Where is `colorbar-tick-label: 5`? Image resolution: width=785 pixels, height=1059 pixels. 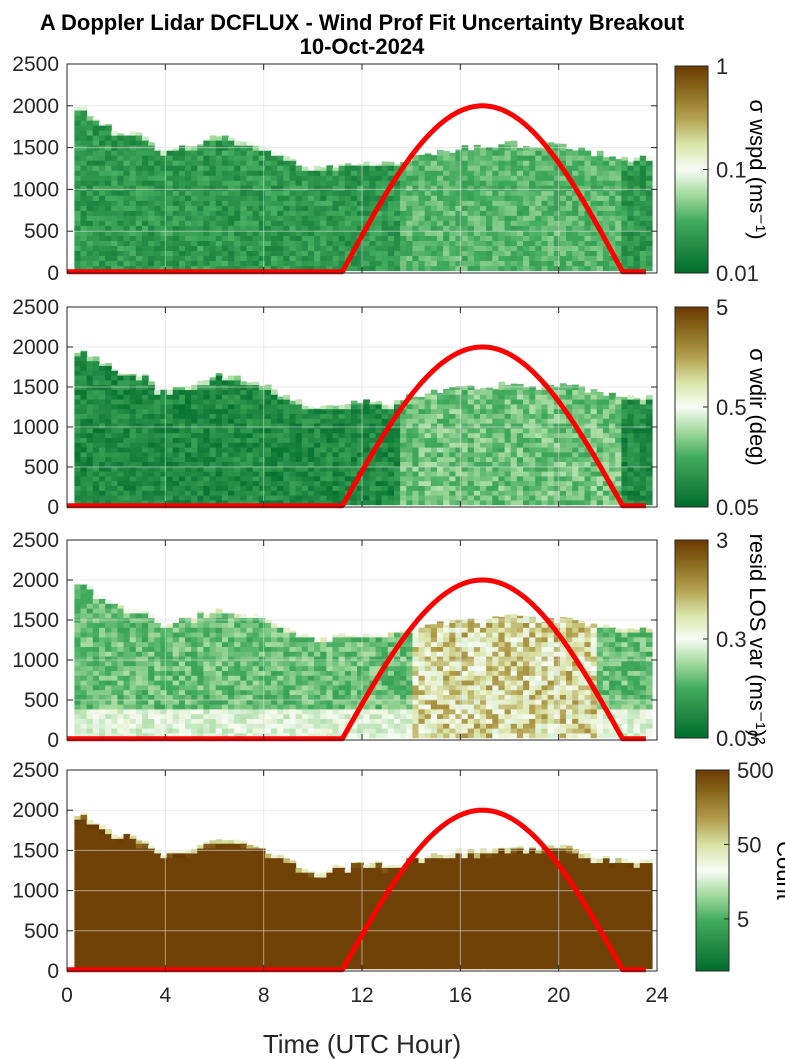
colorbar-tick-label: 5 is located at coordinates (722, 307).